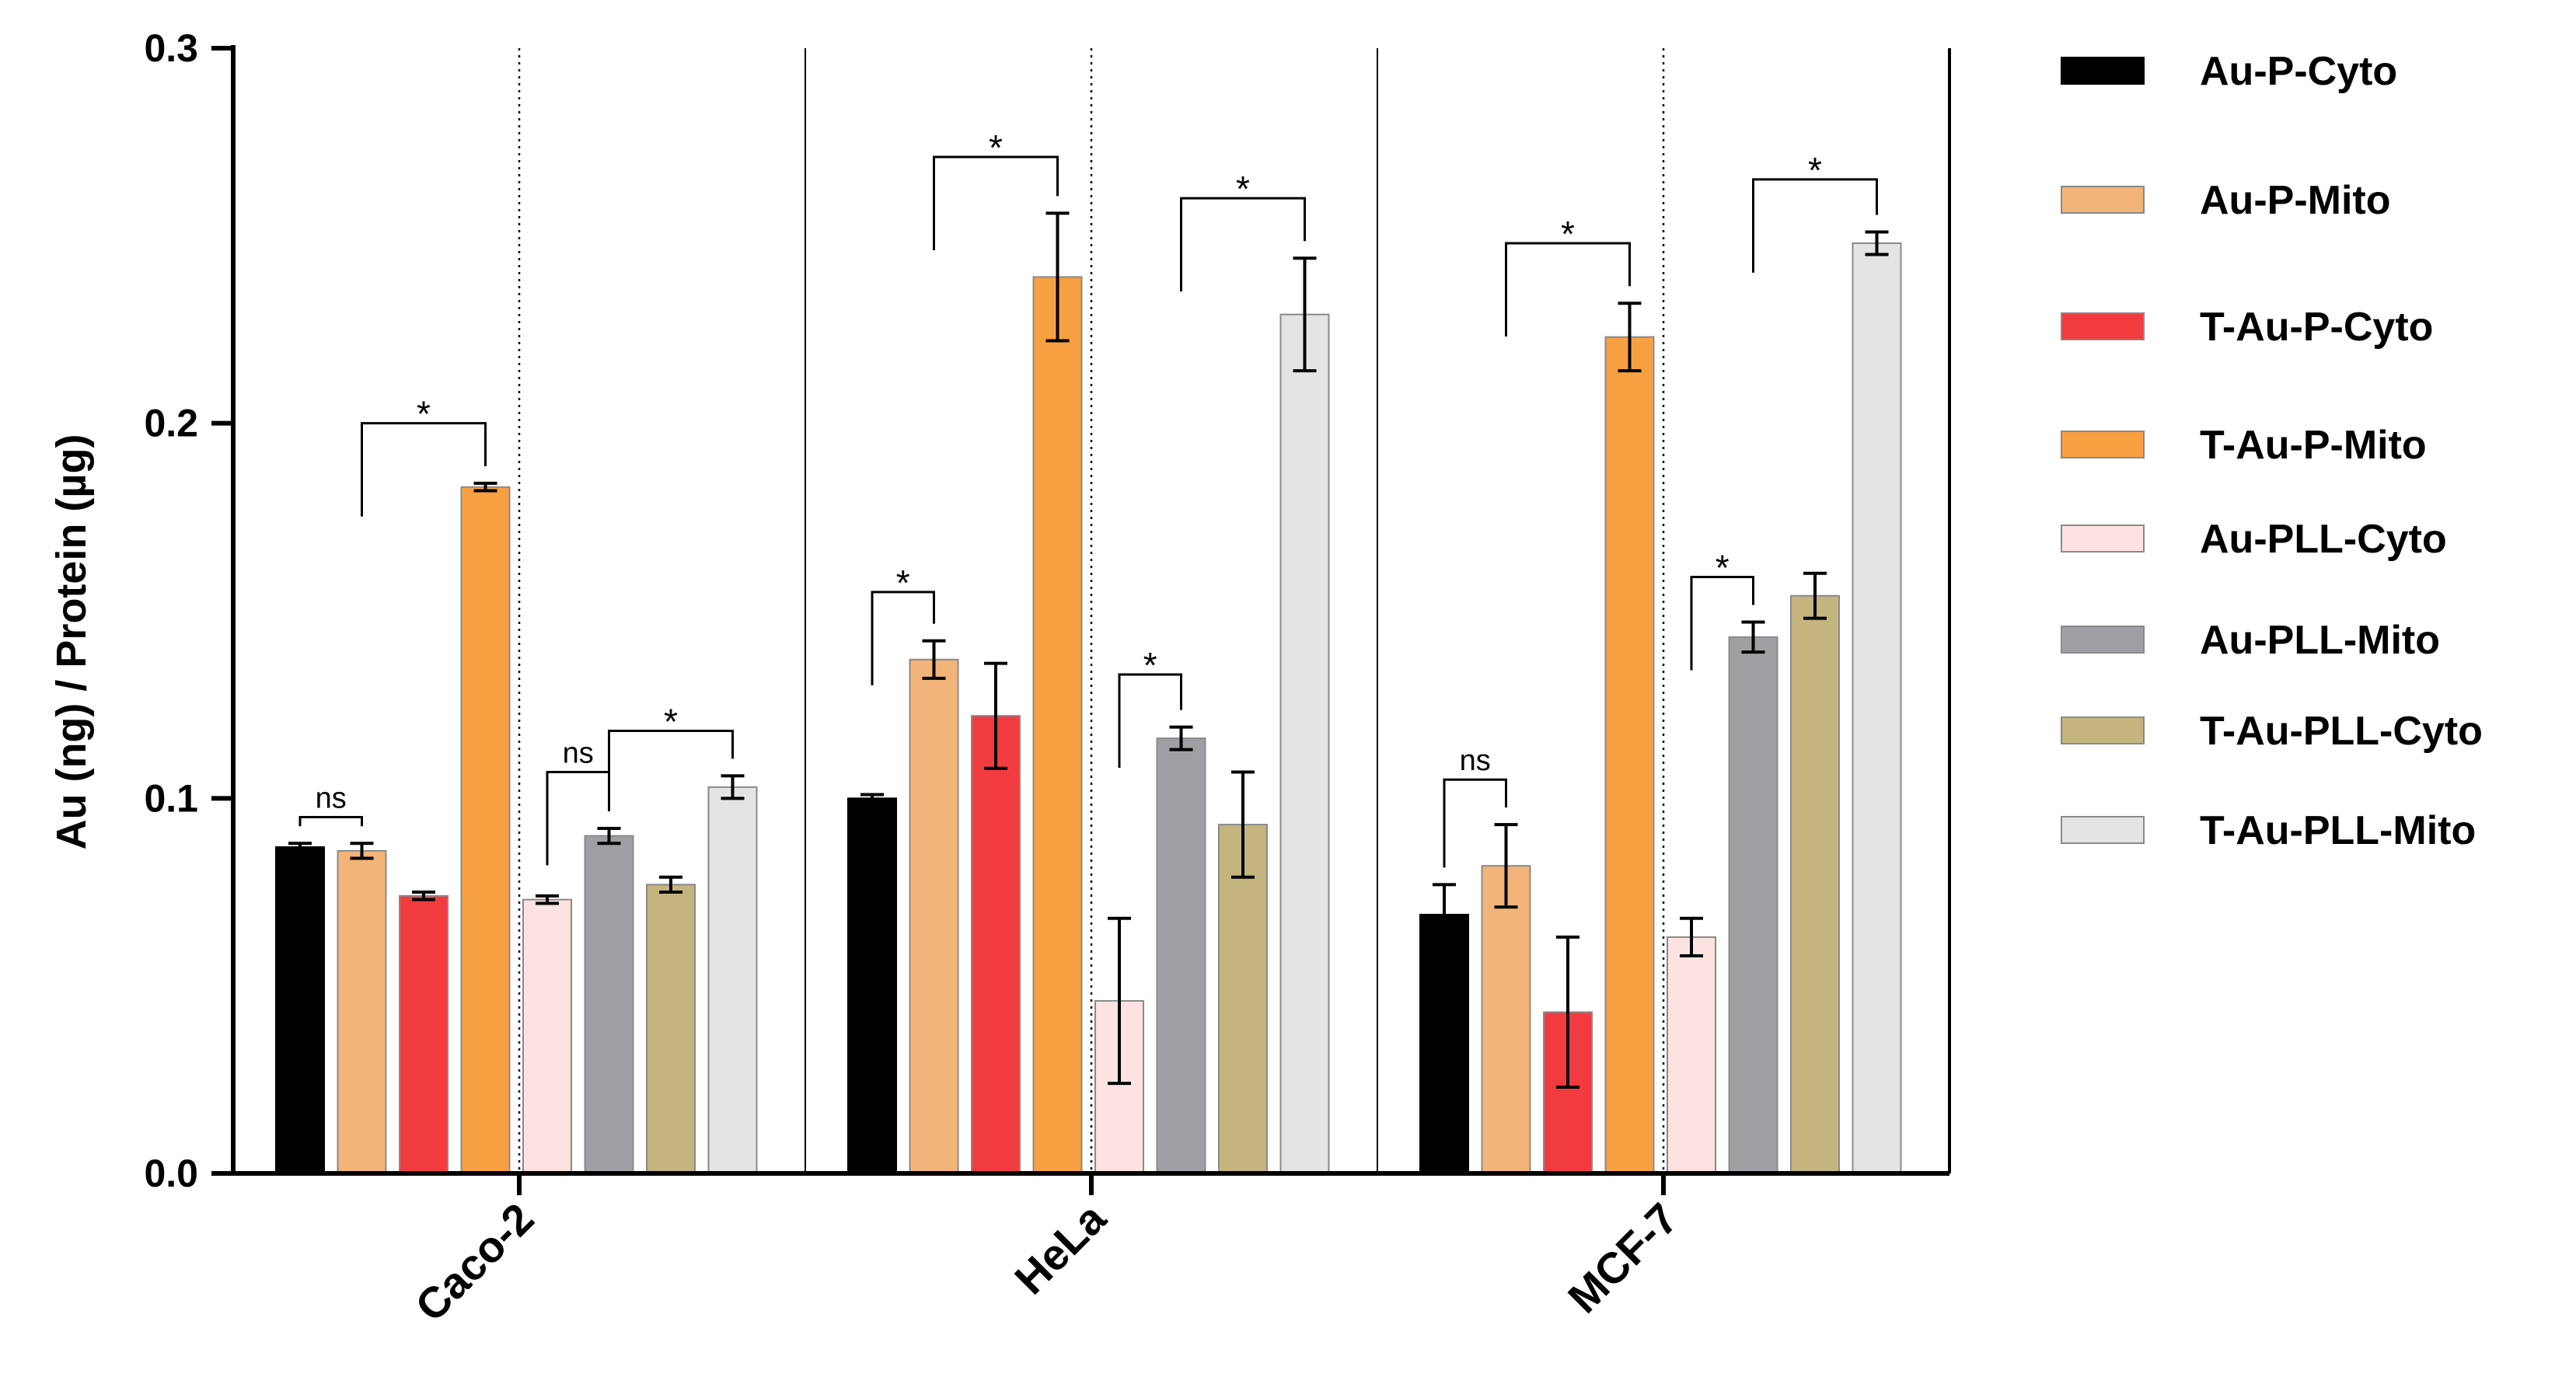  What do you see at coordinates (1060, 1248) in the screenshot?
I see `x-tick-label: HeLa` at bounding box center [1060, 1248].